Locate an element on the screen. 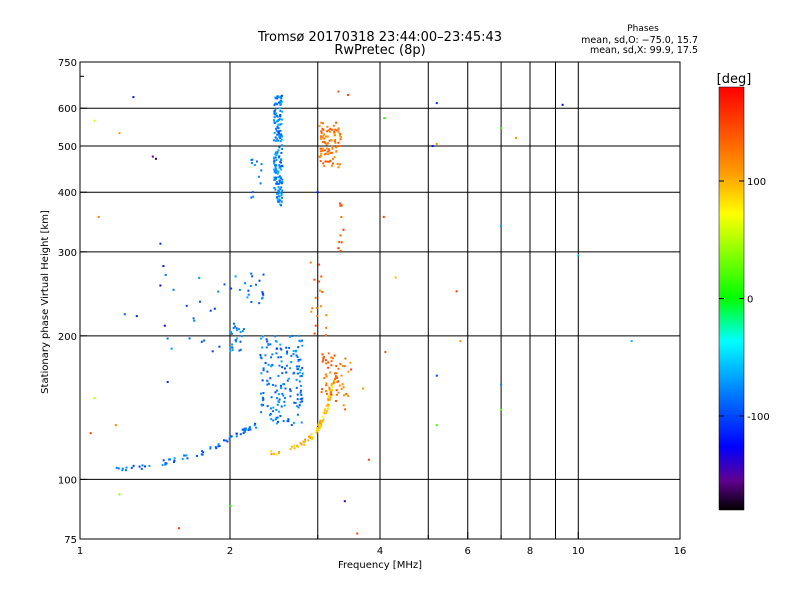  y-tick-label: 500 is located at coordinates (67, 147).